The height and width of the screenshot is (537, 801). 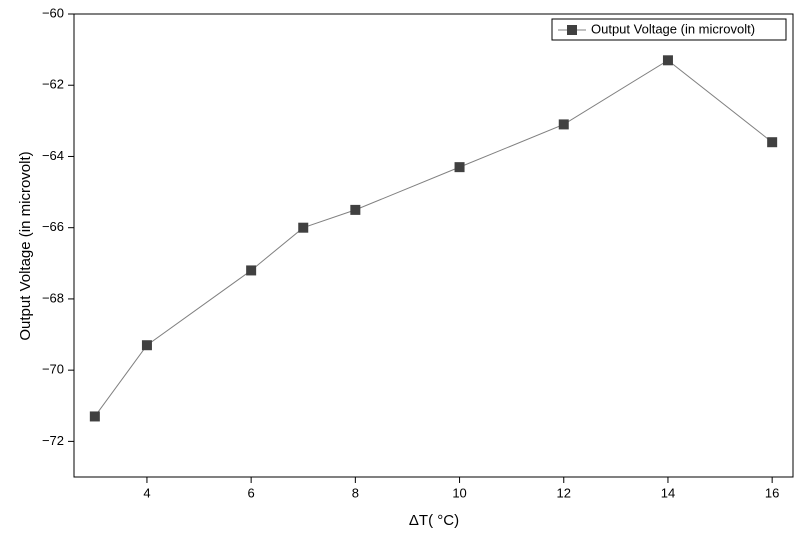 I want to click on y-tick-label: −68, so click(x=53, y=297).